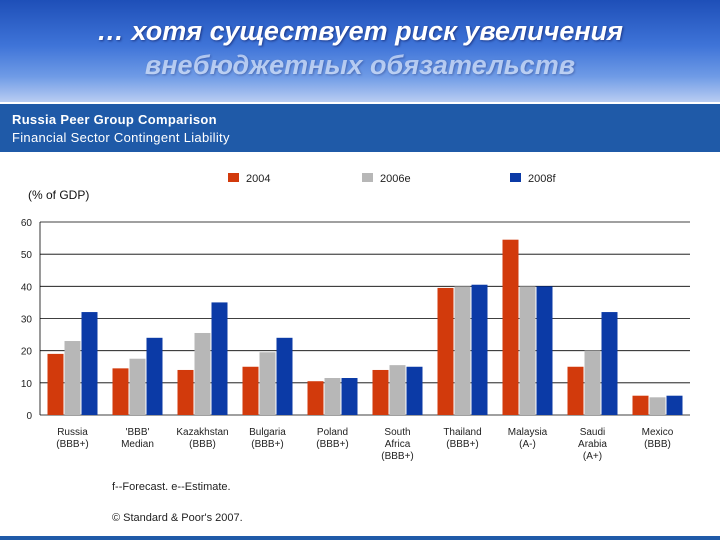 The width and height of the screenshot is (720, 540). Describe the element at coordinates (360, 538) in the screenshot. I see `bottom-rule` at that location.